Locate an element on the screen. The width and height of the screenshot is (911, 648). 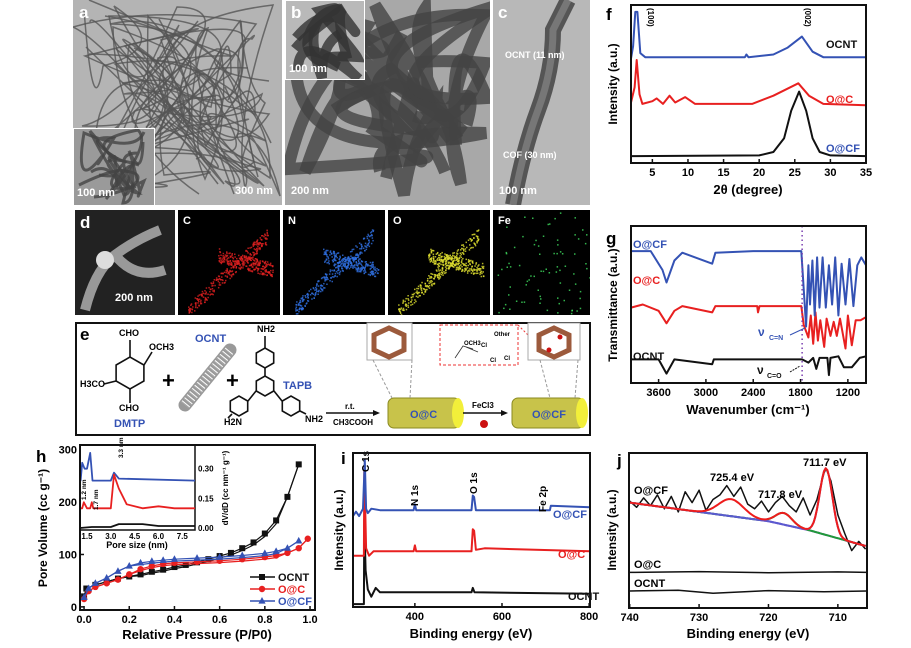
fe-atom-icon is located at coordinates (484, 424).